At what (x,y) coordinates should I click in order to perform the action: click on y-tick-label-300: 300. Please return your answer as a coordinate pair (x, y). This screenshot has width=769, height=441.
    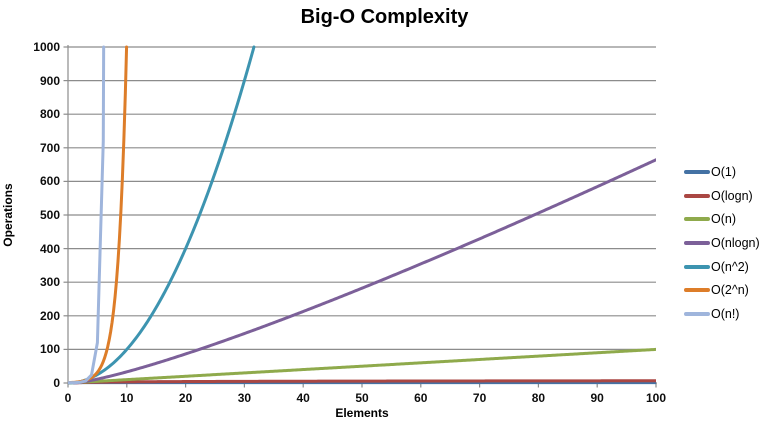
    Looking at the image, I should click on (49, 282).